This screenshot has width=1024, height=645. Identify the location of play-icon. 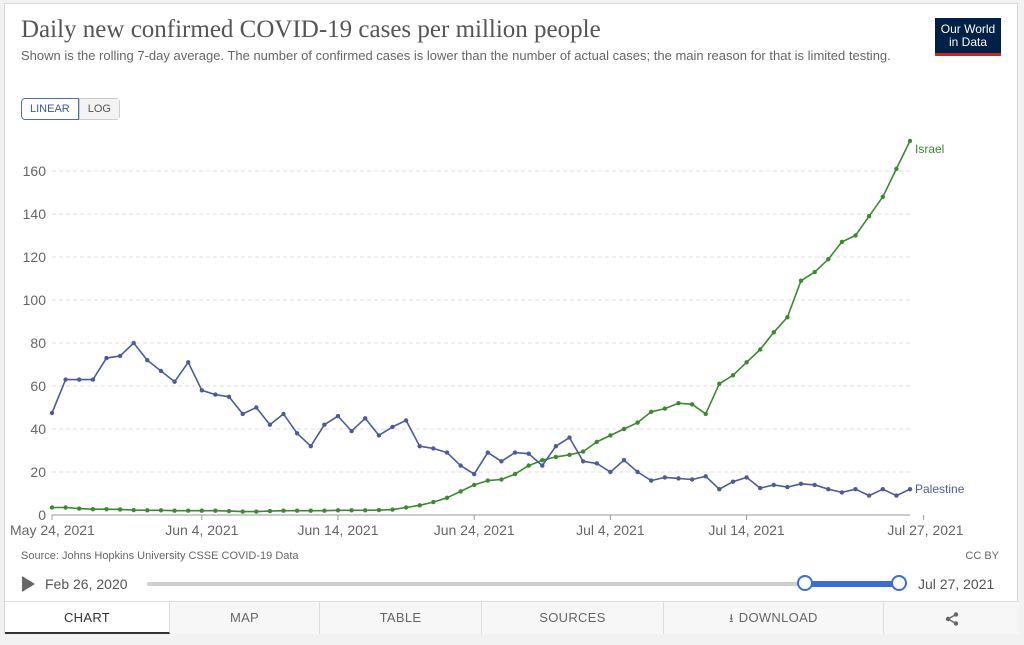
(28, 584).